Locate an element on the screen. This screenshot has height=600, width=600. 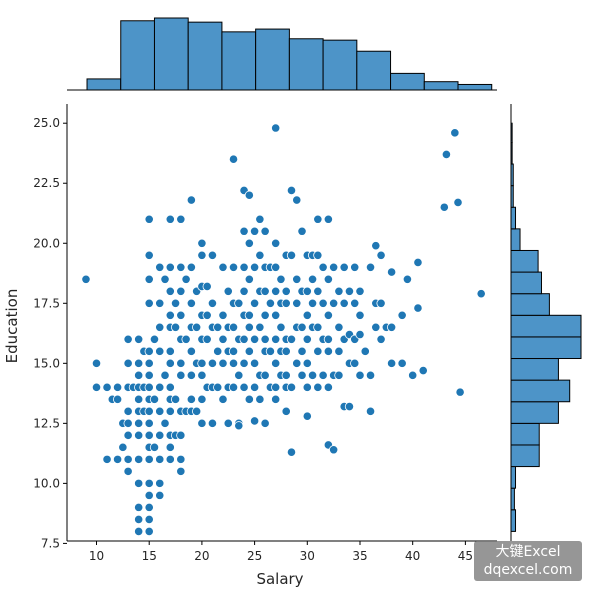
watermark-line-1: 大键Excel is located at coordinates (528, 552).